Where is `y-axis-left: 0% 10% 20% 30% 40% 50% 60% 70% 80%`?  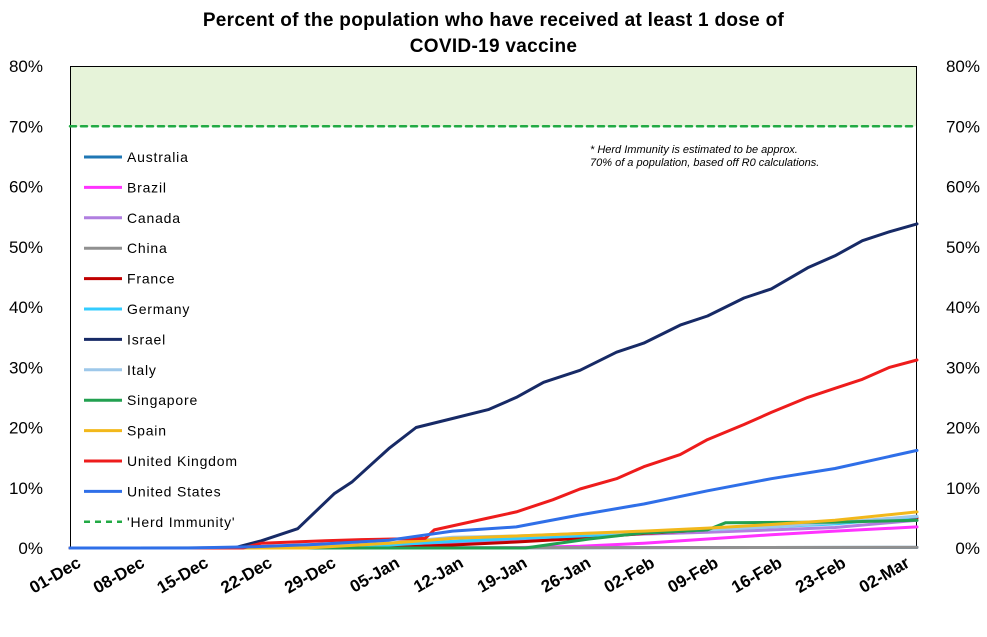 y-axis-left: 0% 10% 20% 30% 40% 50% 60% 70% 80% is located at coordinates (26, 307).